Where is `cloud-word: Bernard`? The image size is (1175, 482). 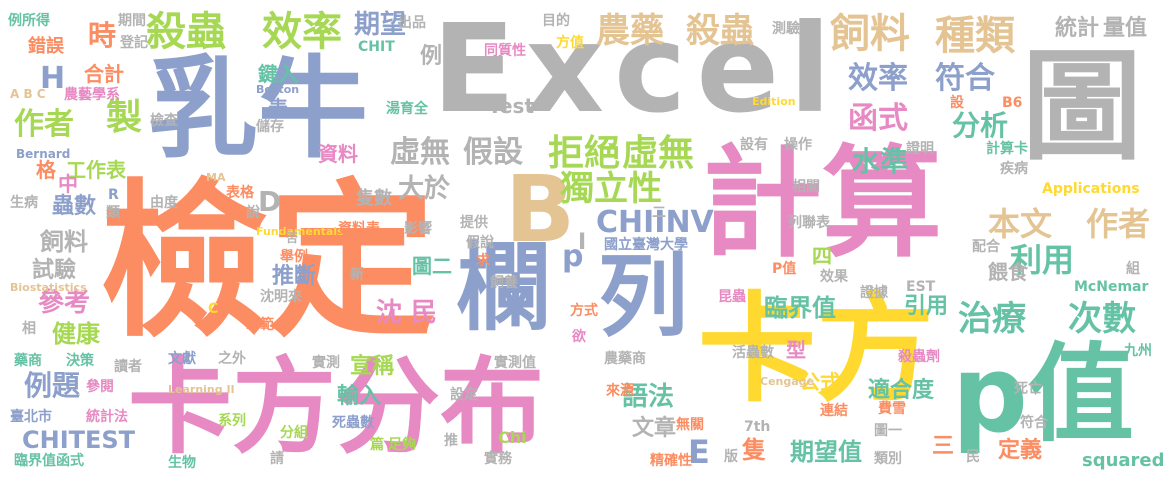
cloud-word: Bernard is located at coordinates (43, 154).